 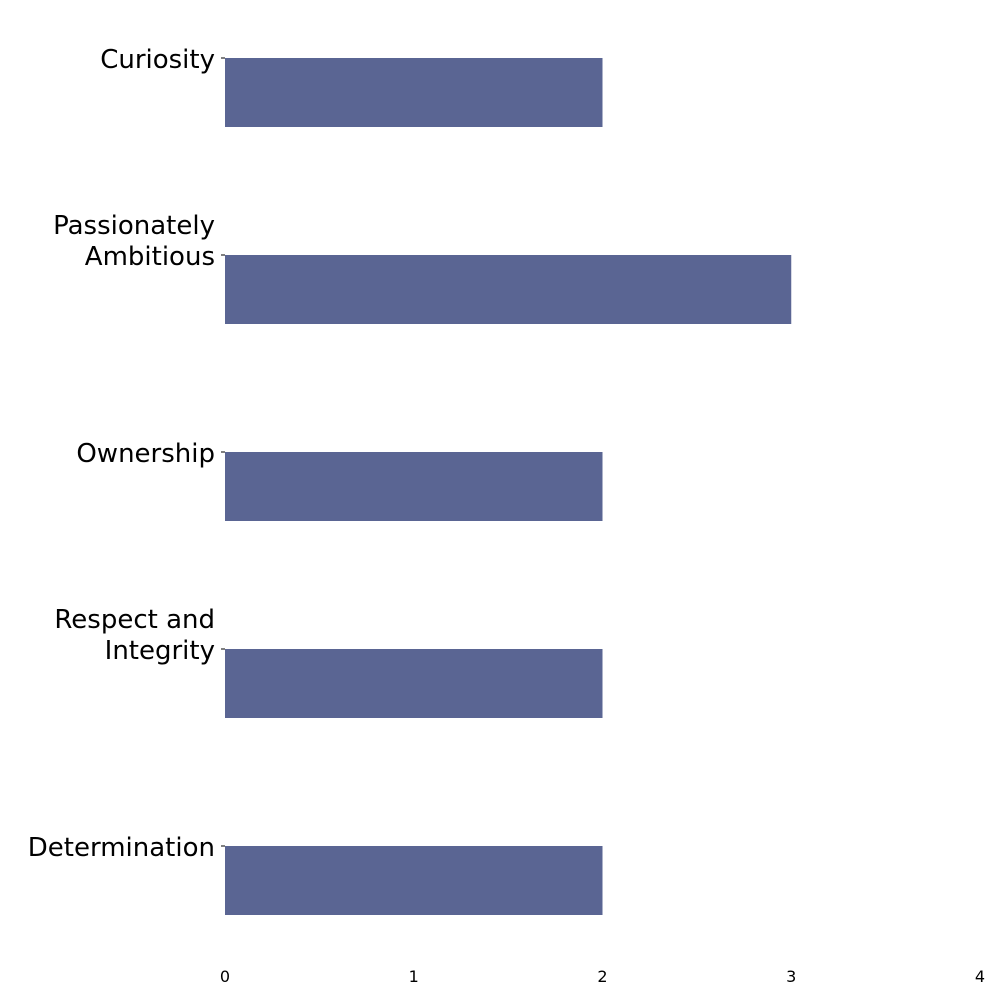 What do you see at coordinates (791, 976) in the screenshot?
I see `x-tick-label: 3` at bounding box center [791, 976].